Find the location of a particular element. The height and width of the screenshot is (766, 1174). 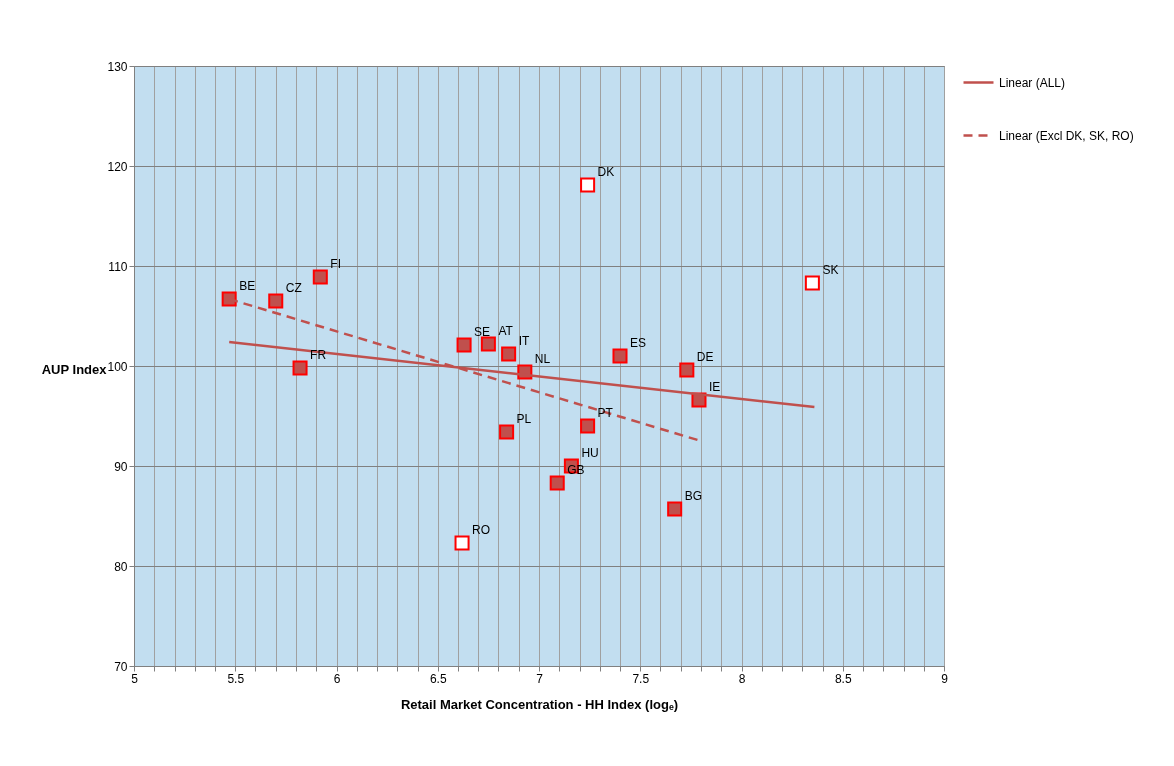

annotation: HU is located at coordinates (590, 453).